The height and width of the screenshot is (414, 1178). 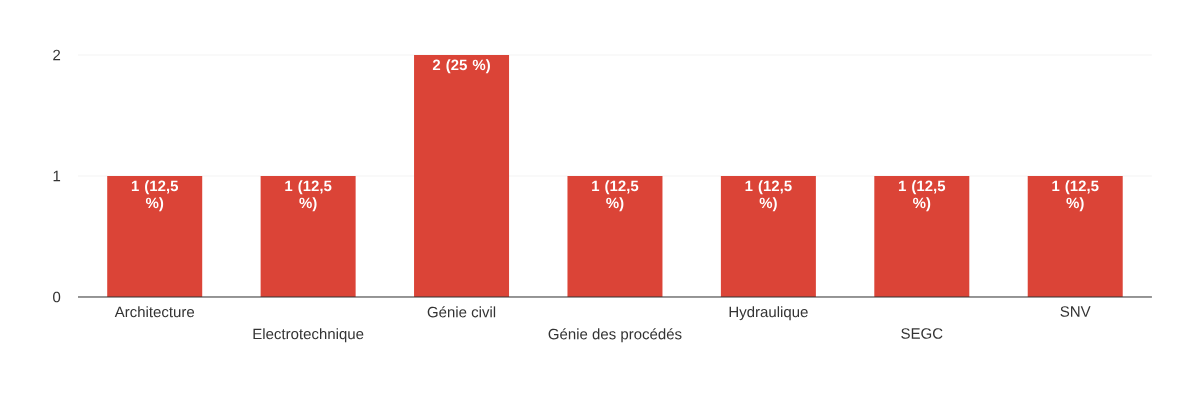 I want to click on x-tick-label: SEGC, so click(x=922, y=333).